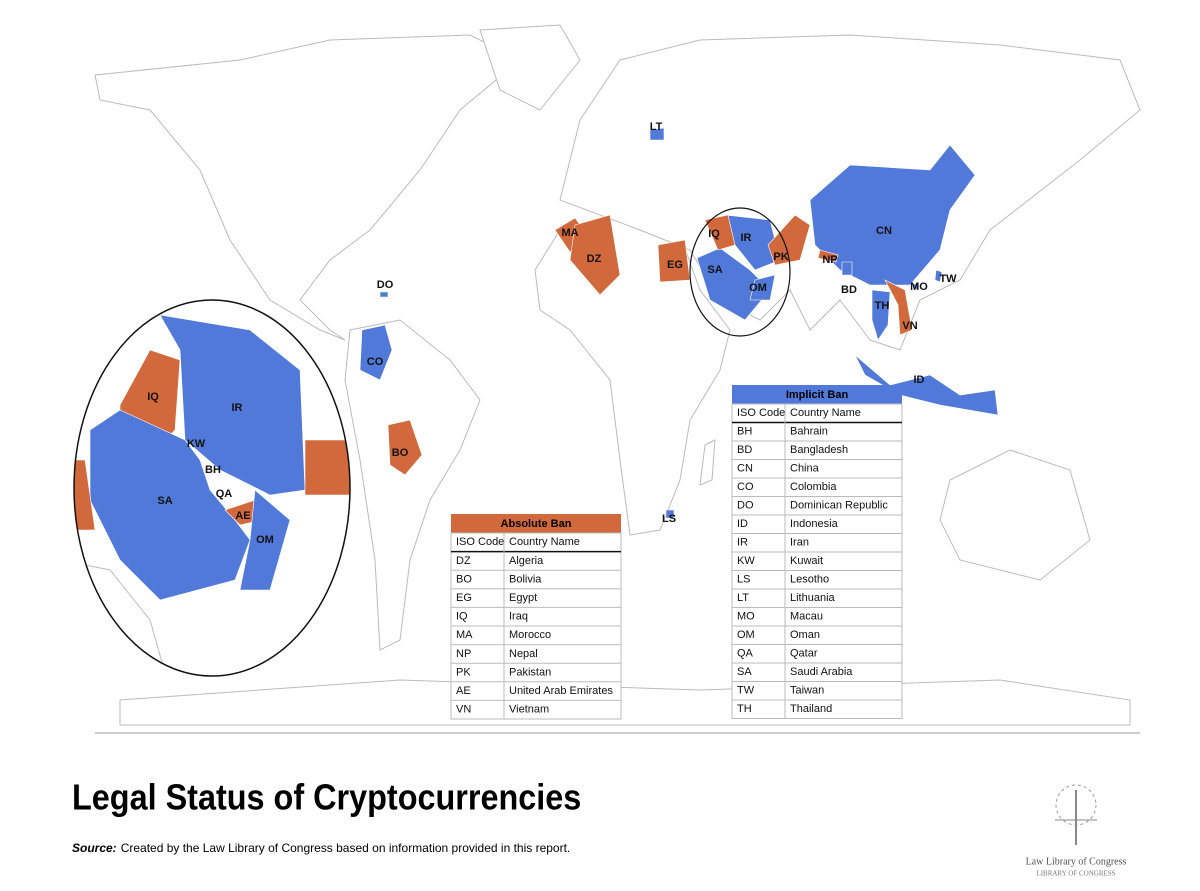 Image resolution: width=1200 pixels, height=891 pixels. What do you see at coordinates (400, 453) in the screenshot?
I see `country-label: BO` at bounding box center [400, 453].